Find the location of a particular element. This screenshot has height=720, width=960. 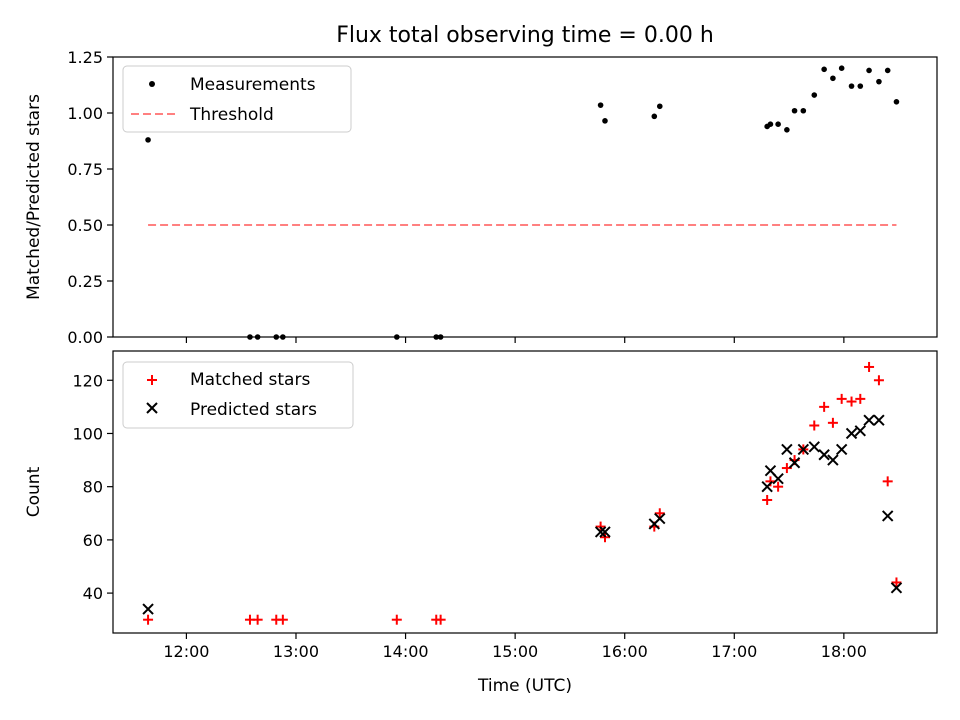

bottom-y-tick-label: 100 is located at coordinates (87, 433).